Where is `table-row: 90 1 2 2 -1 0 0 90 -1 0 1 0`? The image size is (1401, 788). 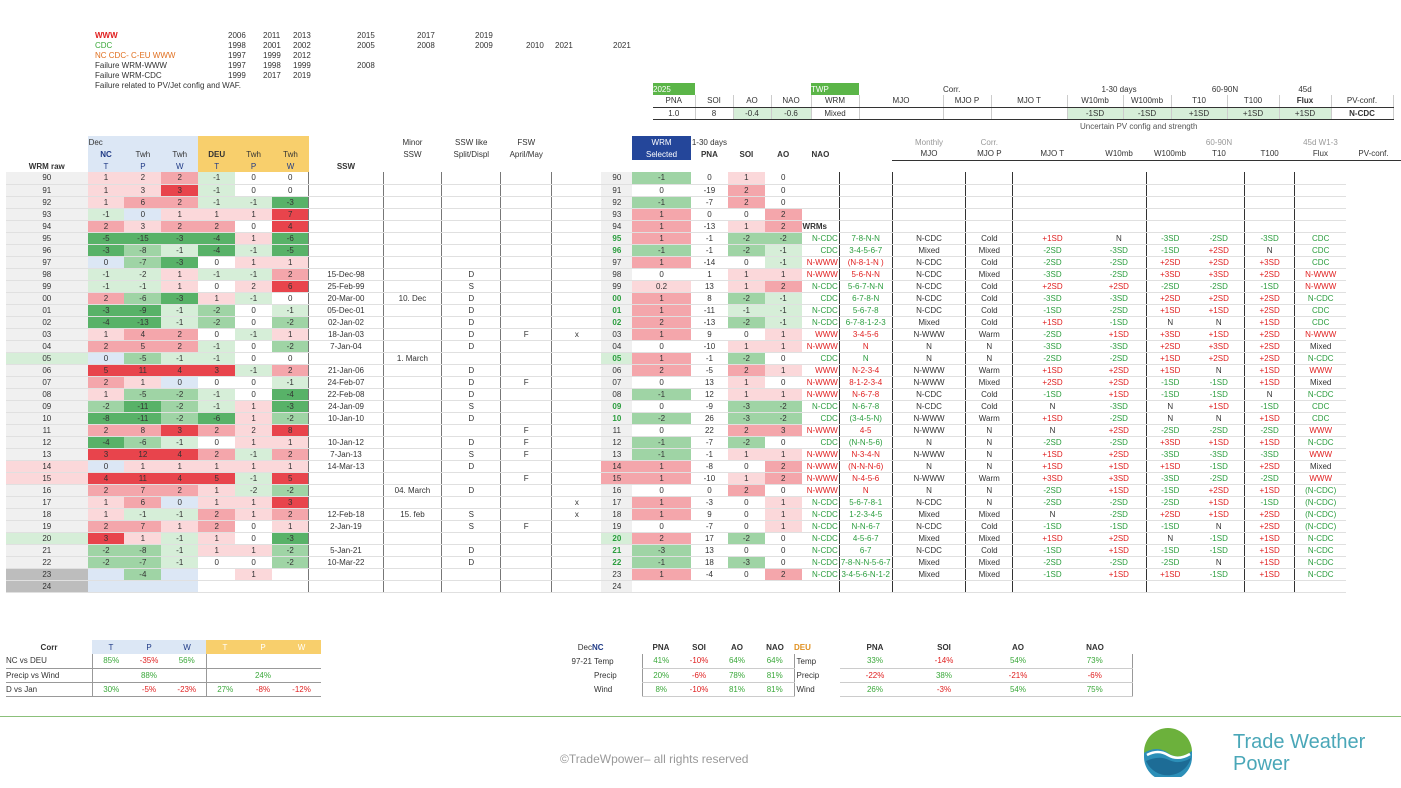 table-row: 90 1 2 2 -1 0 0 90 -1 0 1 0 is located at coordinates (703, 178).